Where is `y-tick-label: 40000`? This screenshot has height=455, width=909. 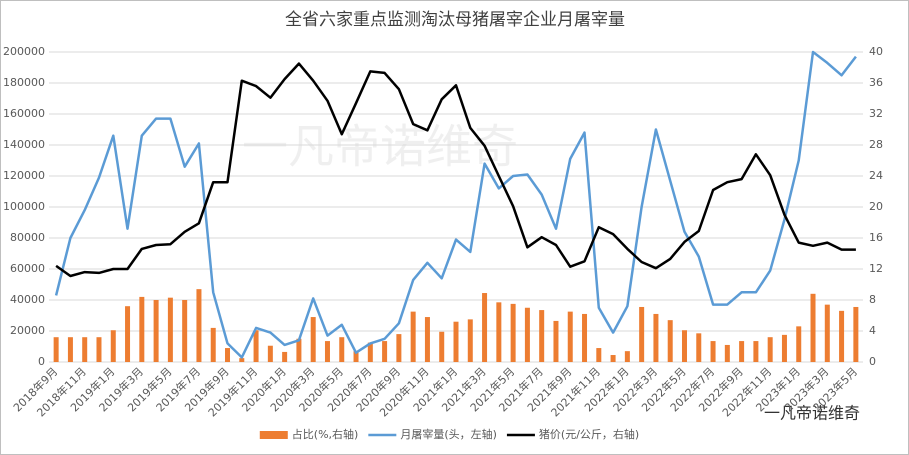
y-tick-label: 40000 is located at coordinates (27, 299).